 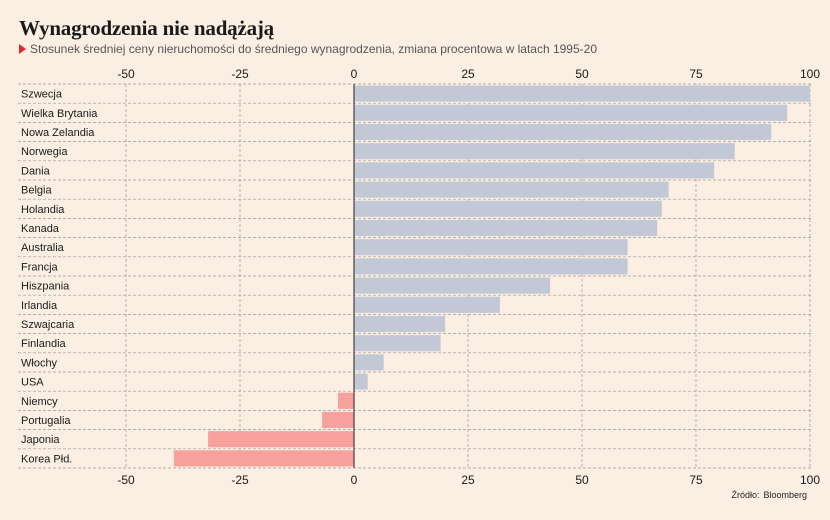 I want to click on category-label: Korea Płd., so click(x=46, y=459).